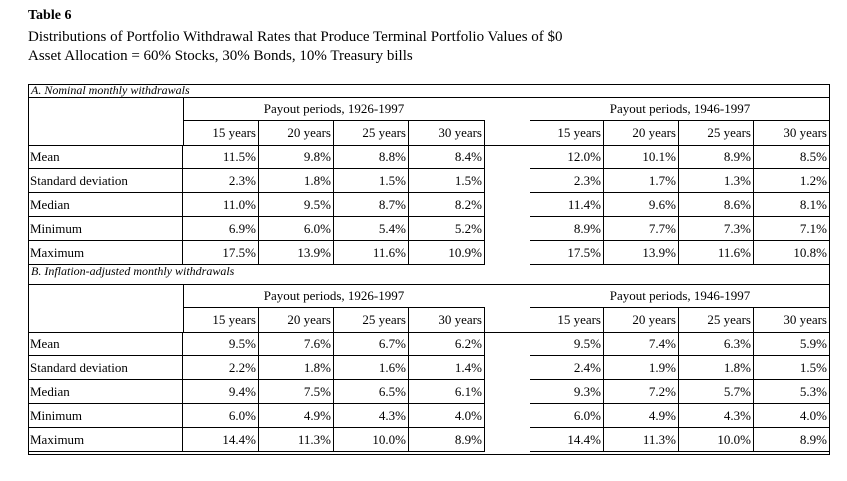 Image resolution: width=847 pixels, height=481 pixels. I want to click on cell-value: 5.3%, so click(792, 392).